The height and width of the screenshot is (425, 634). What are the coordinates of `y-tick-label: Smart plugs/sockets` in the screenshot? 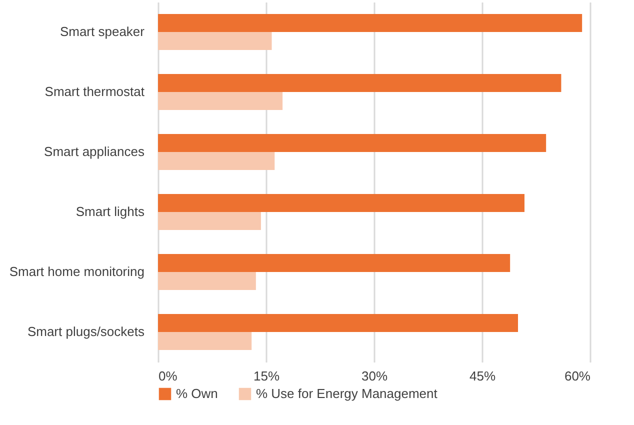 It's located at (86, 331).